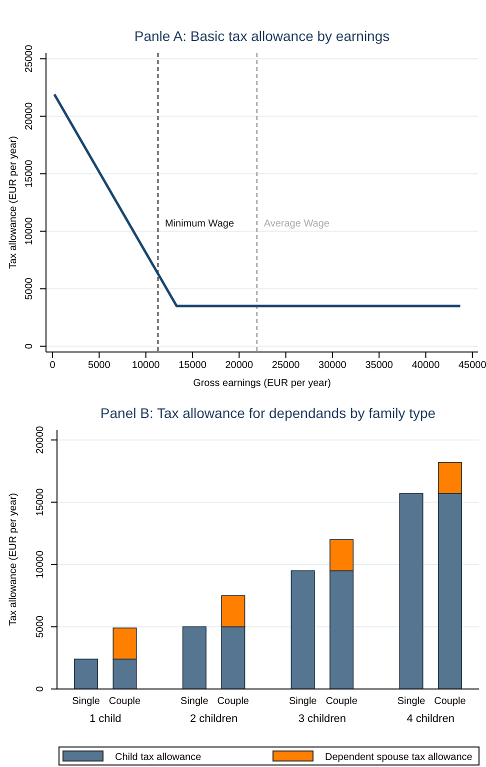 This screenshot has width=486, height=767. Describe the element at coordinates (286, 366) in the screenshot. I see `x-tick-label: 25000` at that location.